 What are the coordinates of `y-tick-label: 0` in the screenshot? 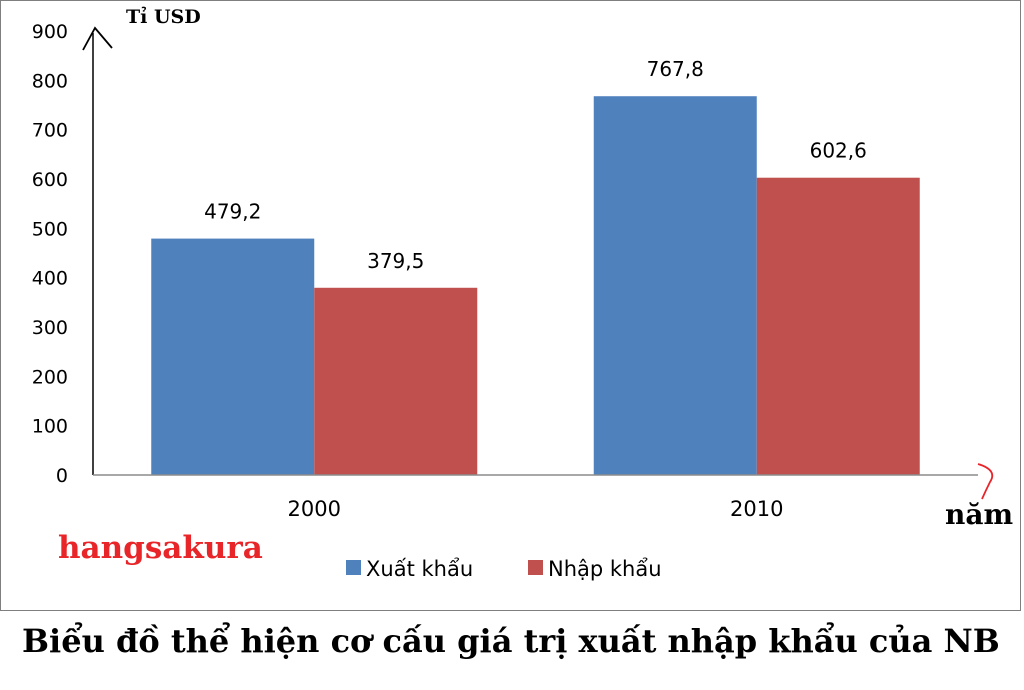 It's located at (62, 476).